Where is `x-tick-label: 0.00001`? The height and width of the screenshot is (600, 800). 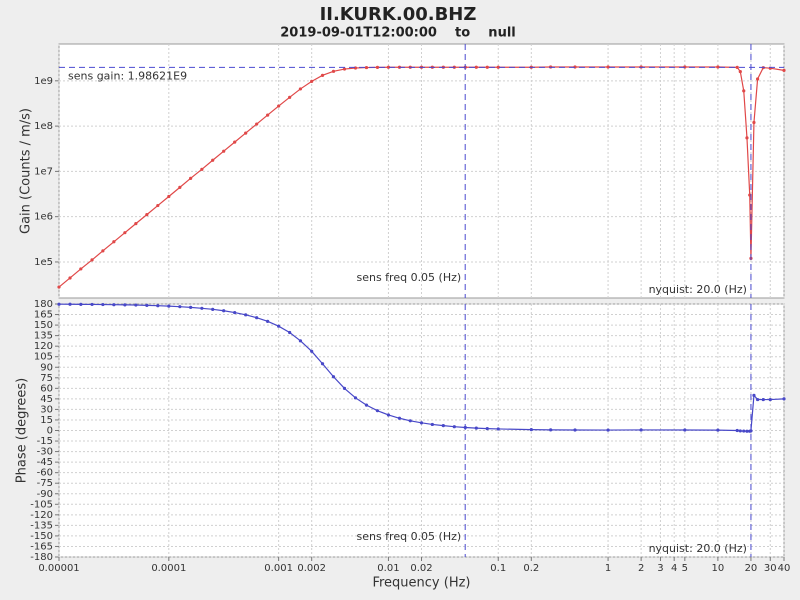
x-tick-label: 0.00001 is located at coordinates (58, 568).